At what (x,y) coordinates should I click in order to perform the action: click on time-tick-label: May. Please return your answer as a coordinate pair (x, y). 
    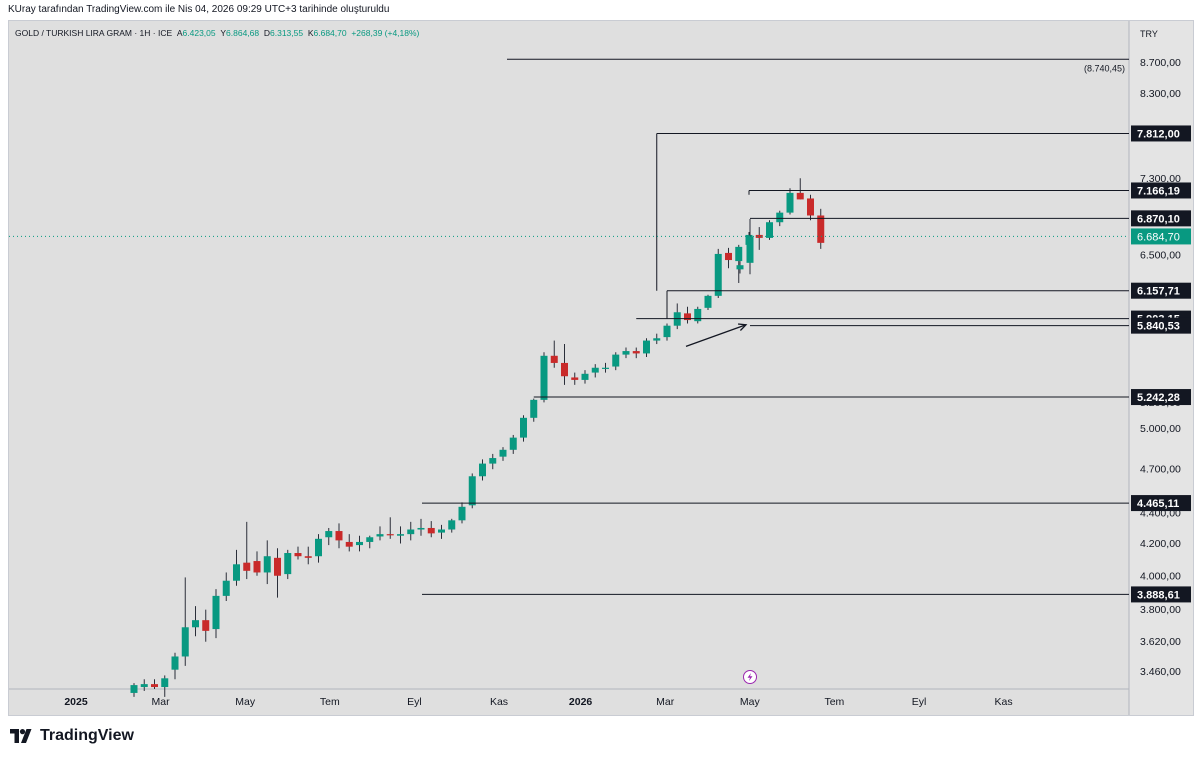
    Looking at the image, I should click on (750, 702).